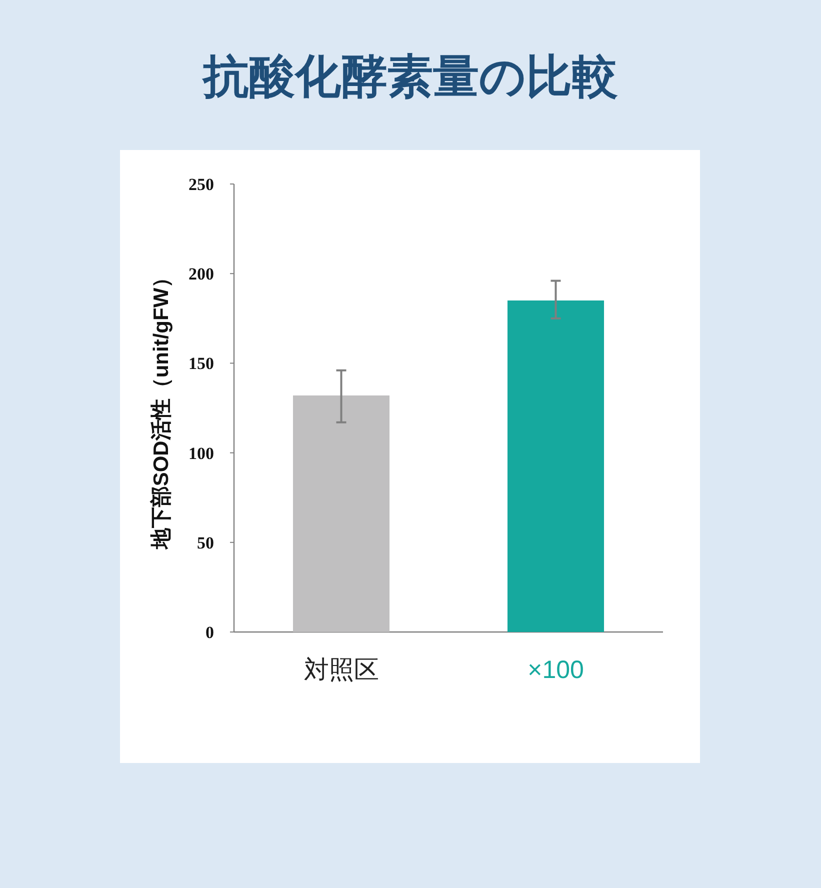 The image size is (821, 888). Describe the element at coordinates (210, 632) in the screenshot. I see `y-tick-label: 0` at that location.